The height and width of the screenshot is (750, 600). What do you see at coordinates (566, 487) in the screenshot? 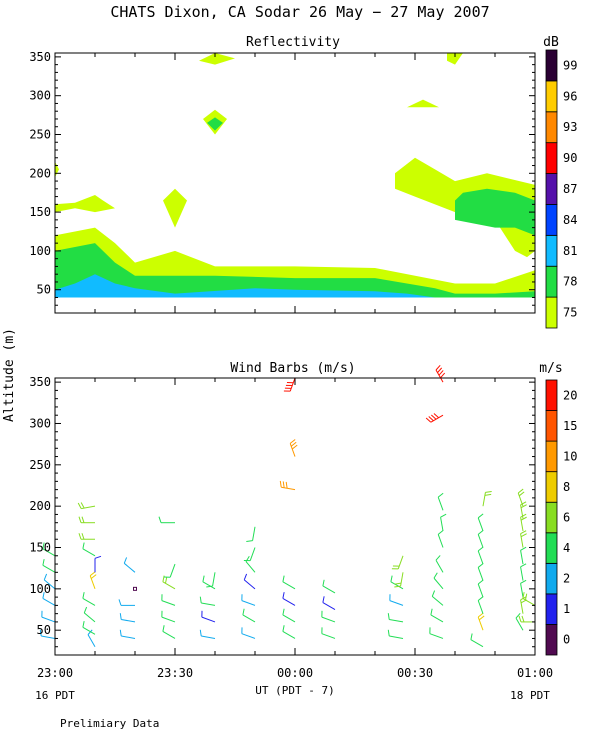
I see `colorbar-label: 8` at bounding box center [566, 487].